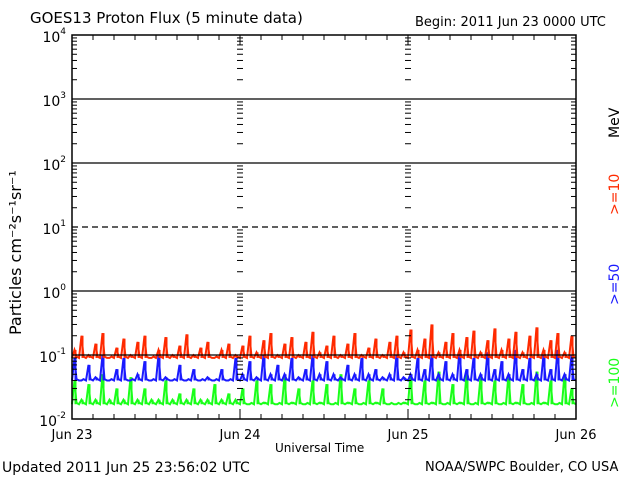  Describe the element at coordinates (320, 448) in the screenshot. I see `x-axis-label: Universal Time` at that location.